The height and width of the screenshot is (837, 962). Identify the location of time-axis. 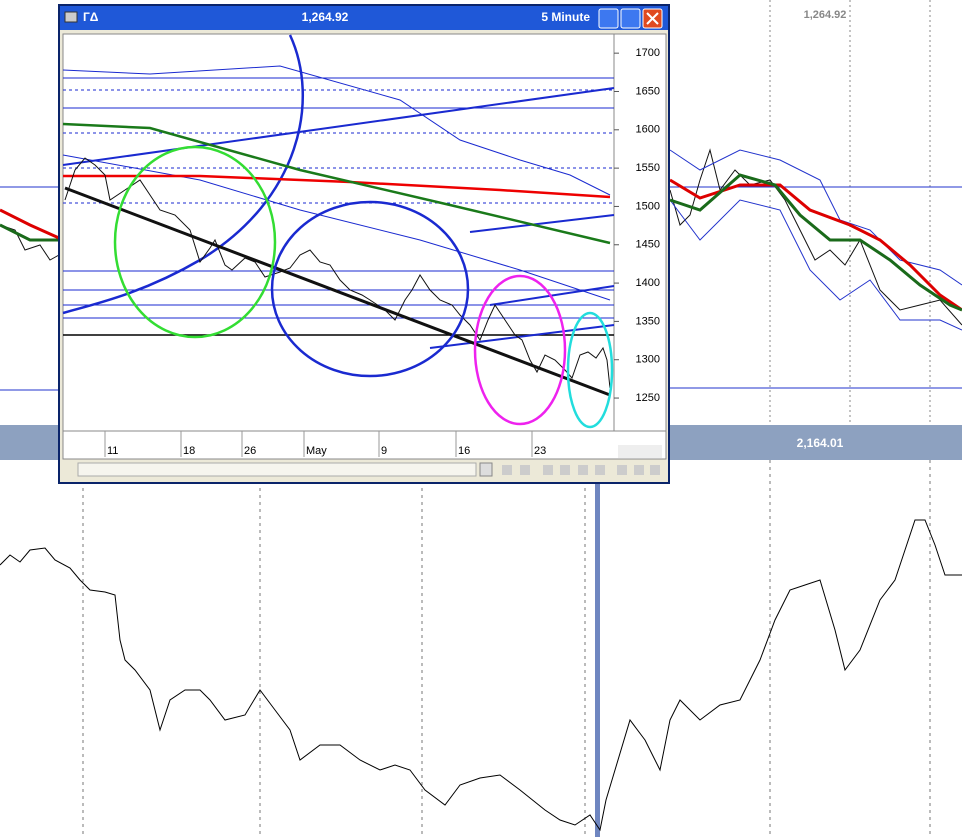
(364, 445).